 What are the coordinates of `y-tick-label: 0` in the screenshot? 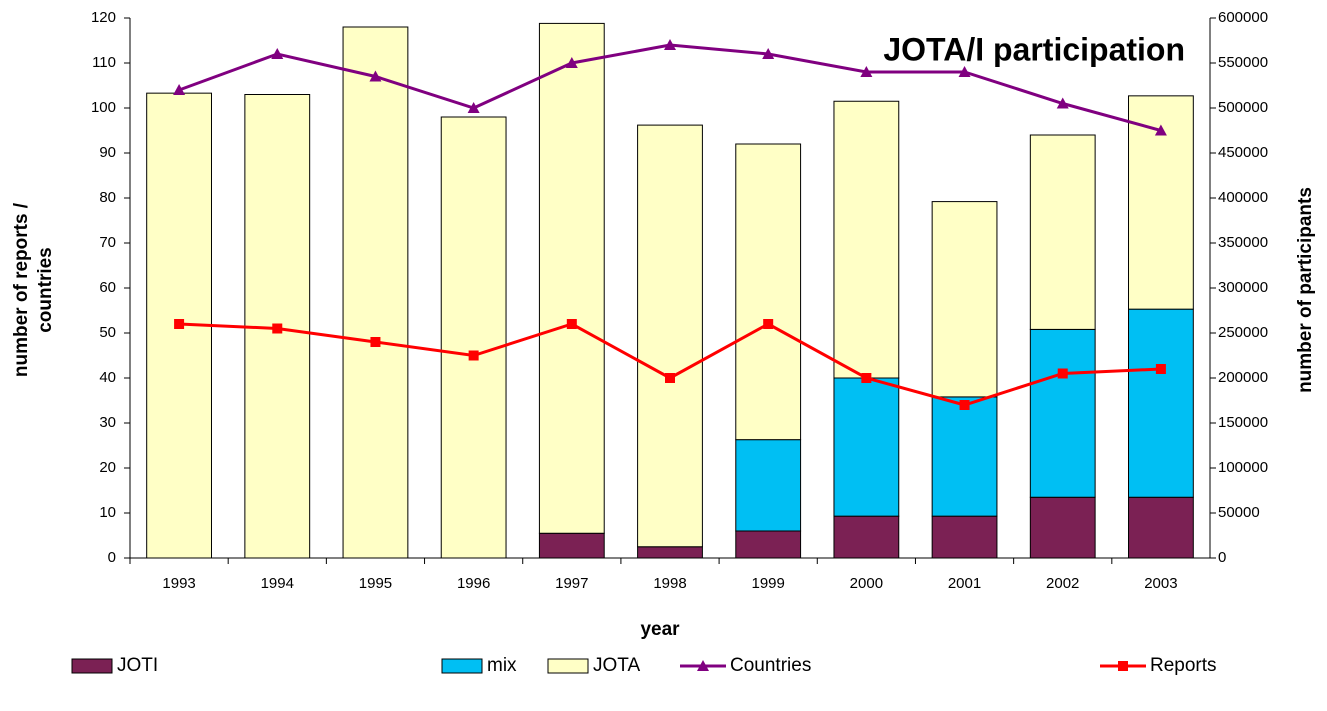 It's located at (112, 557).